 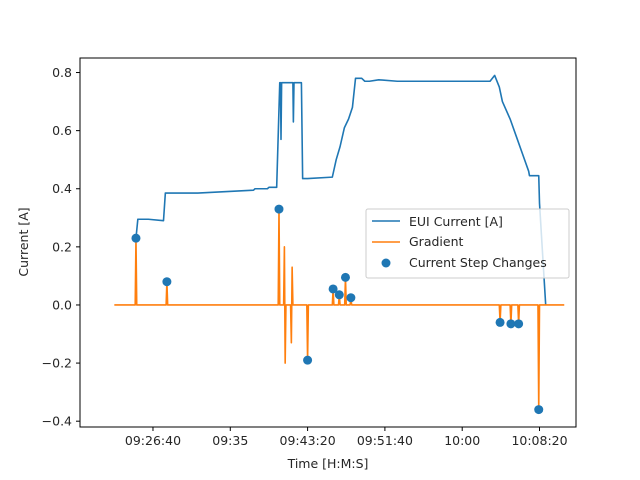 What do you see at coordinates (153, 440) in the screenshot?
I see `x-tick-label: 09:26:40` at bounding box center [153, 440].